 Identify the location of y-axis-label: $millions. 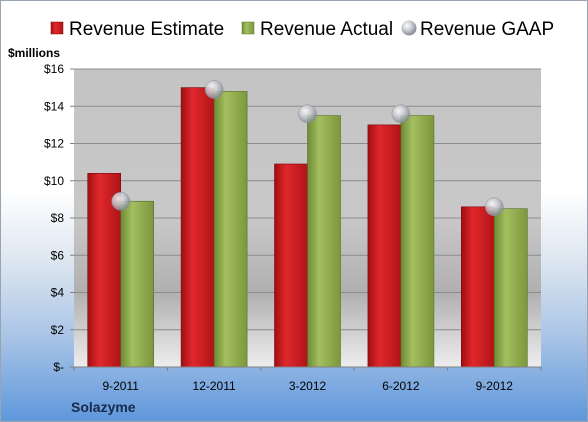
(34, 53).